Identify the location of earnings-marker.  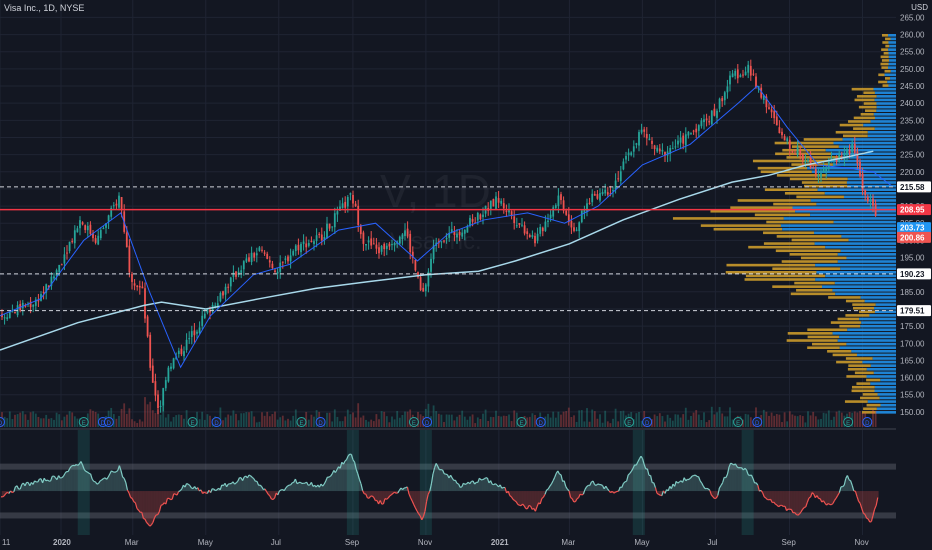
(848, 422).